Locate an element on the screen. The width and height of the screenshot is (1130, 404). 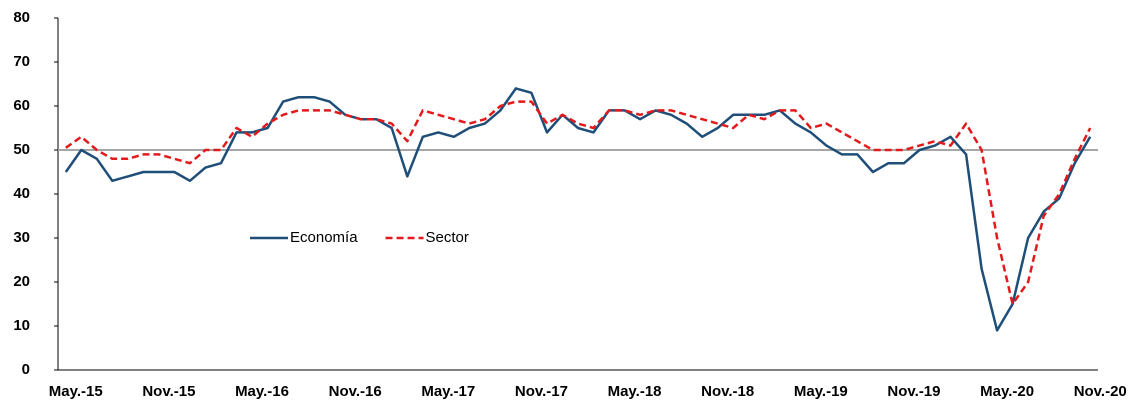
x-tick-label: May.-19 is located at coordinates (821, 391).